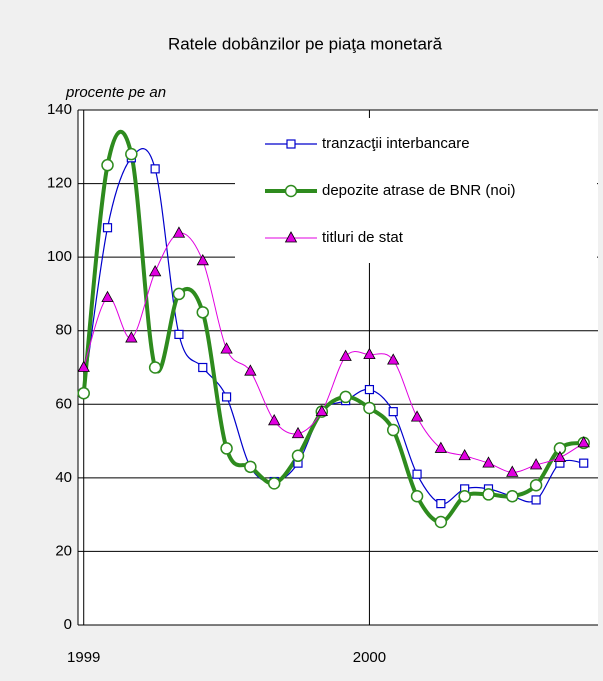 This screenshot has height=681, width=603. What do you see at coordinates (369, 657) in the screenshot?
I see `x-tick-label: 2000` at bounding box center [369, 657].